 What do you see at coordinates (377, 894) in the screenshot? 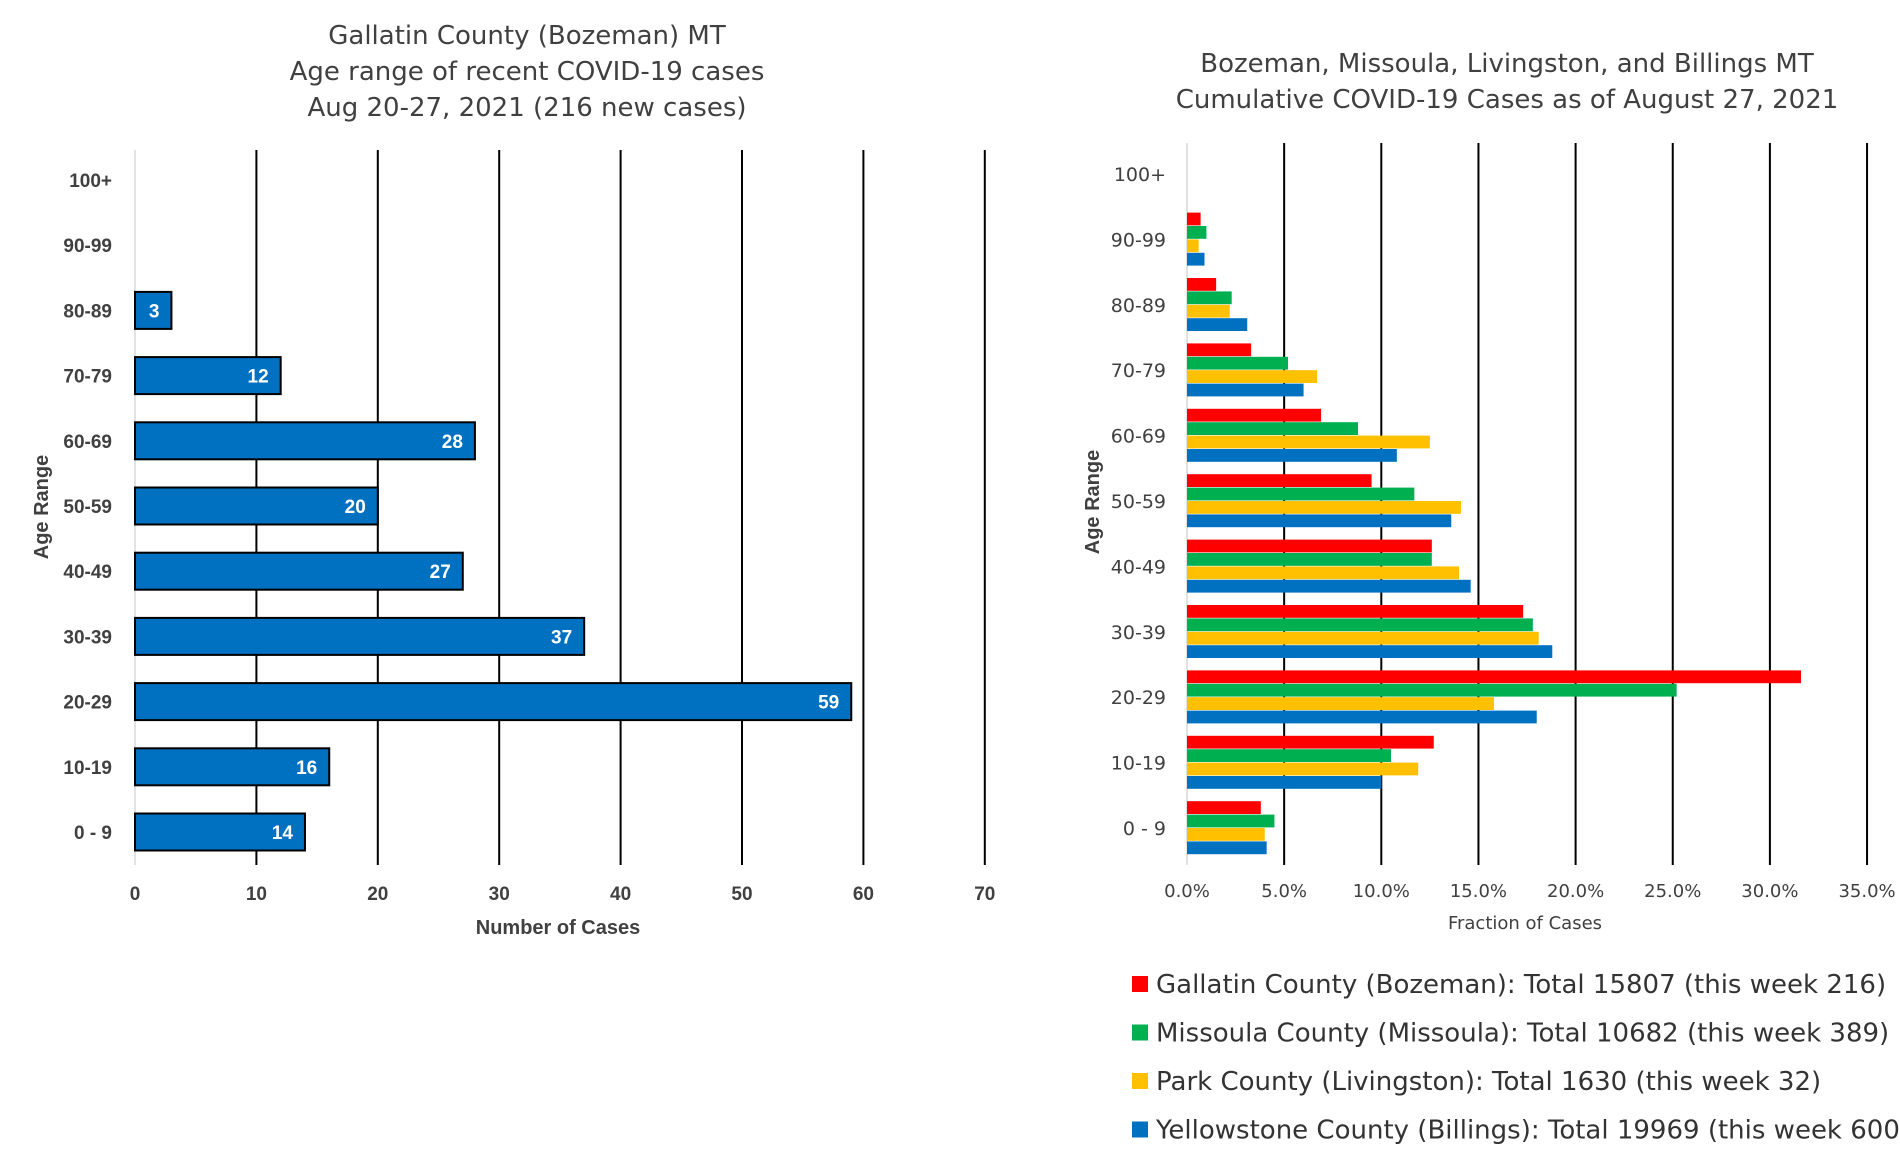
I see `left-x-tick-label: 20` at bounding box center [377, 894].